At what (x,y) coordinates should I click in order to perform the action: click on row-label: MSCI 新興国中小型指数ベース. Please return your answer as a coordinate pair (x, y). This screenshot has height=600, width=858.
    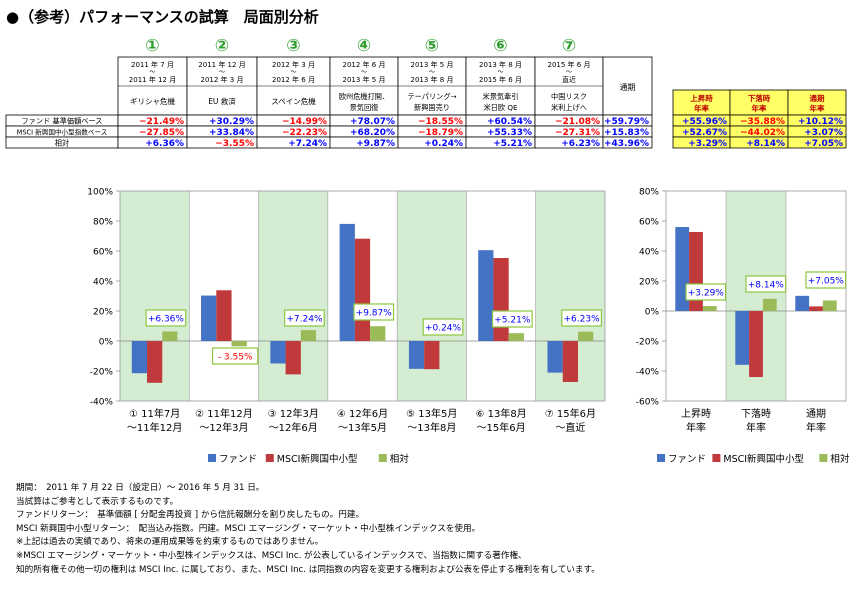
    Looking at the image, I should click on (62, 132).